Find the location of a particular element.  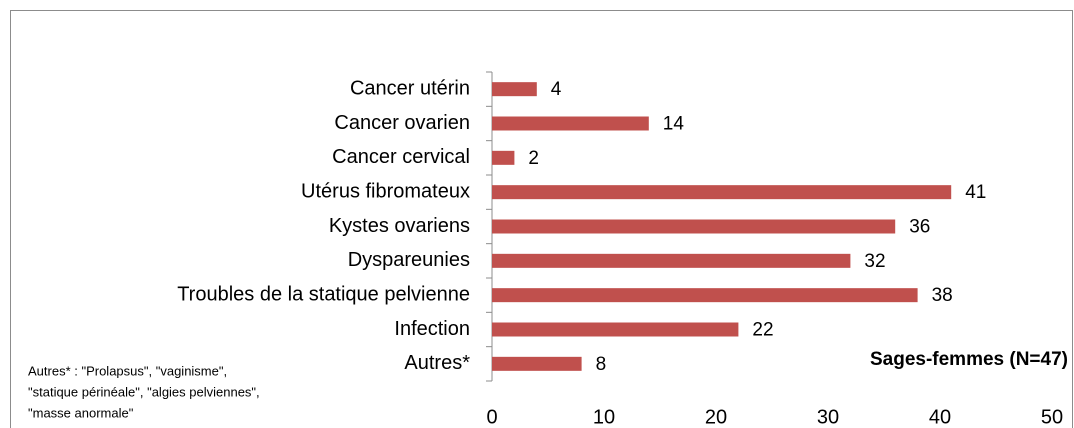

value-label: 22 is located at coordinates (762, 330).